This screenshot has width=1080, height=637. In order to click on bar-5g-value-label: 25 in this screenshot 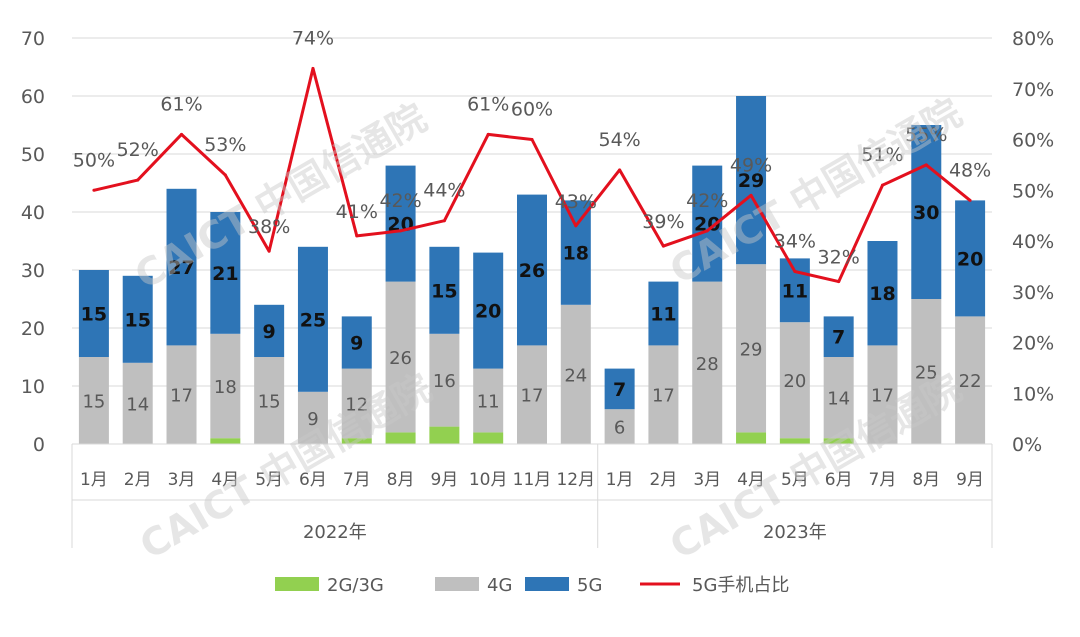, I will do `click(313, 320)`.